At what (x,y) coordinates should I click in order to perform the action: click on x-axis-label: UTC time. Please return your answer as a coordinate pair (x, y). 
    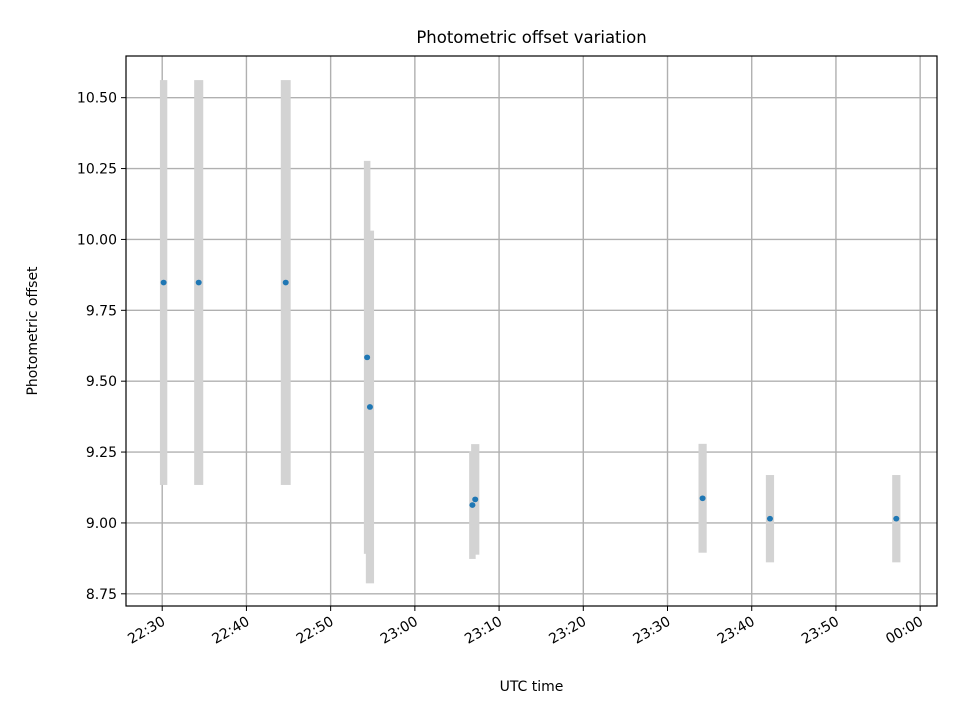
    Looking at the image, I should click on (532, 687).